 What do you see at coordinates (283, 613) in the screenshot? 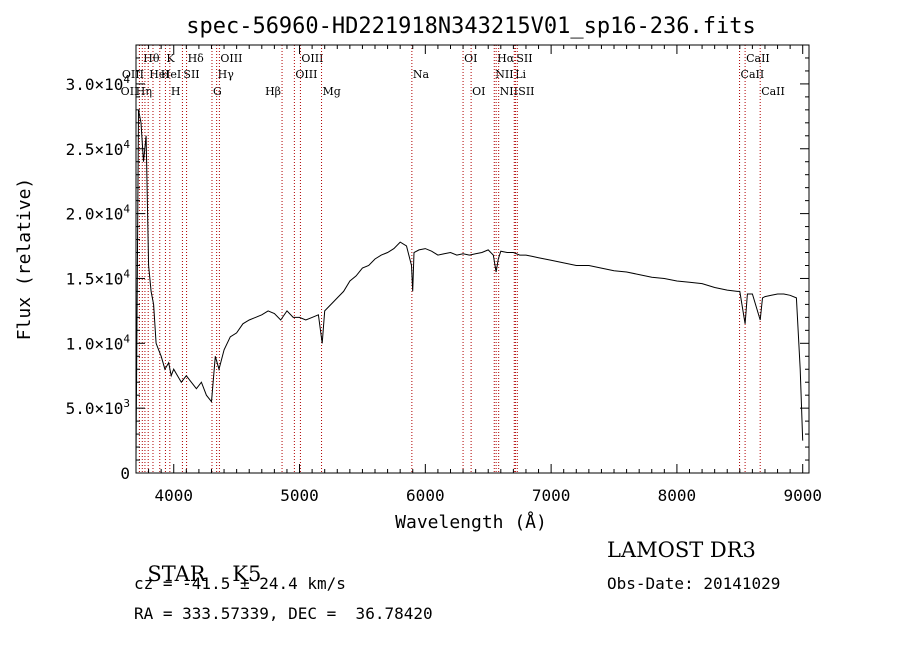
I see `coordinates-text: RA = 333.57339, DEC = 36.78420` at bounding box center [283, 613].